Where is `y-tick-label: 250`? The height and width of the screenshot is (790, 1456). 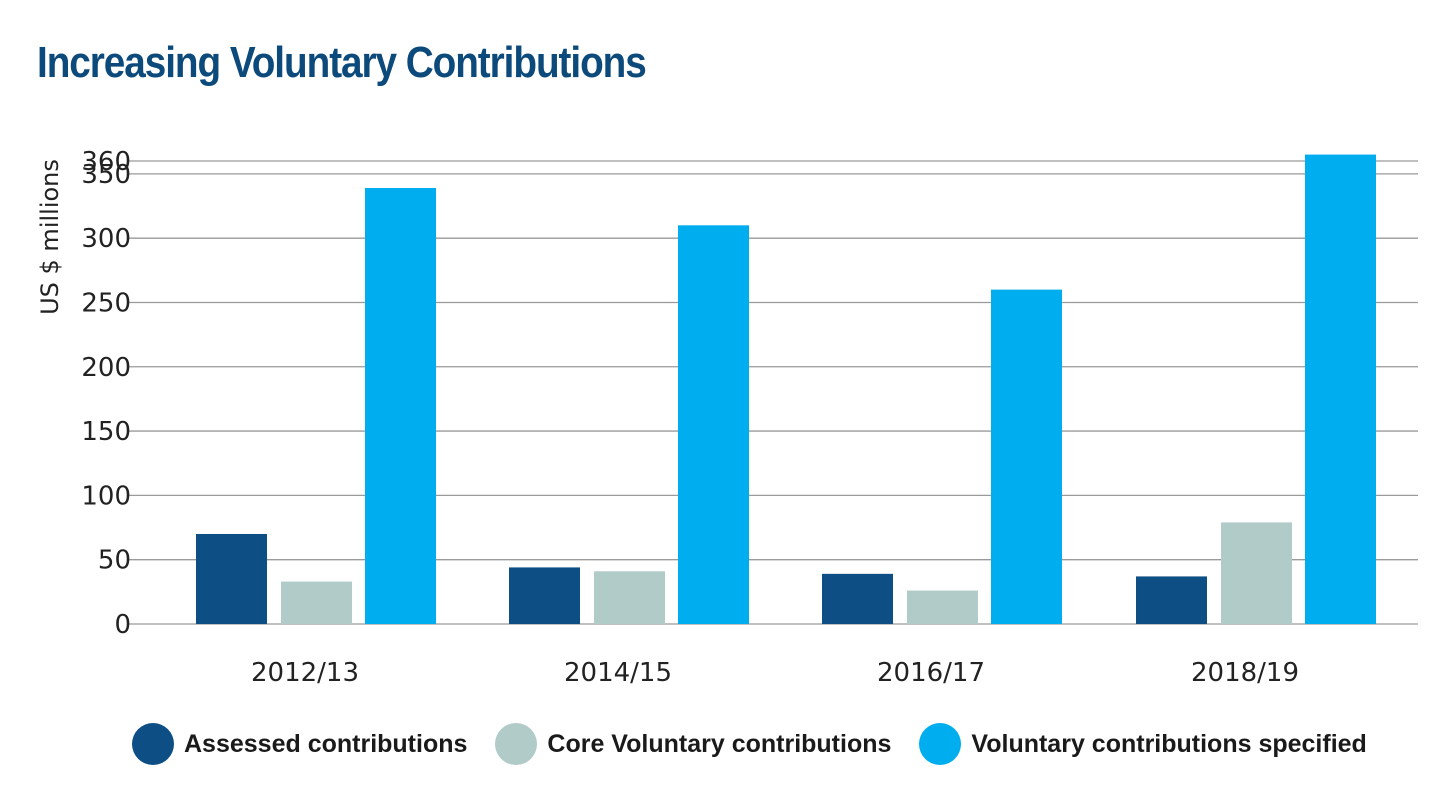
y-tick-label: 250 is located at coordinates (106, 303).